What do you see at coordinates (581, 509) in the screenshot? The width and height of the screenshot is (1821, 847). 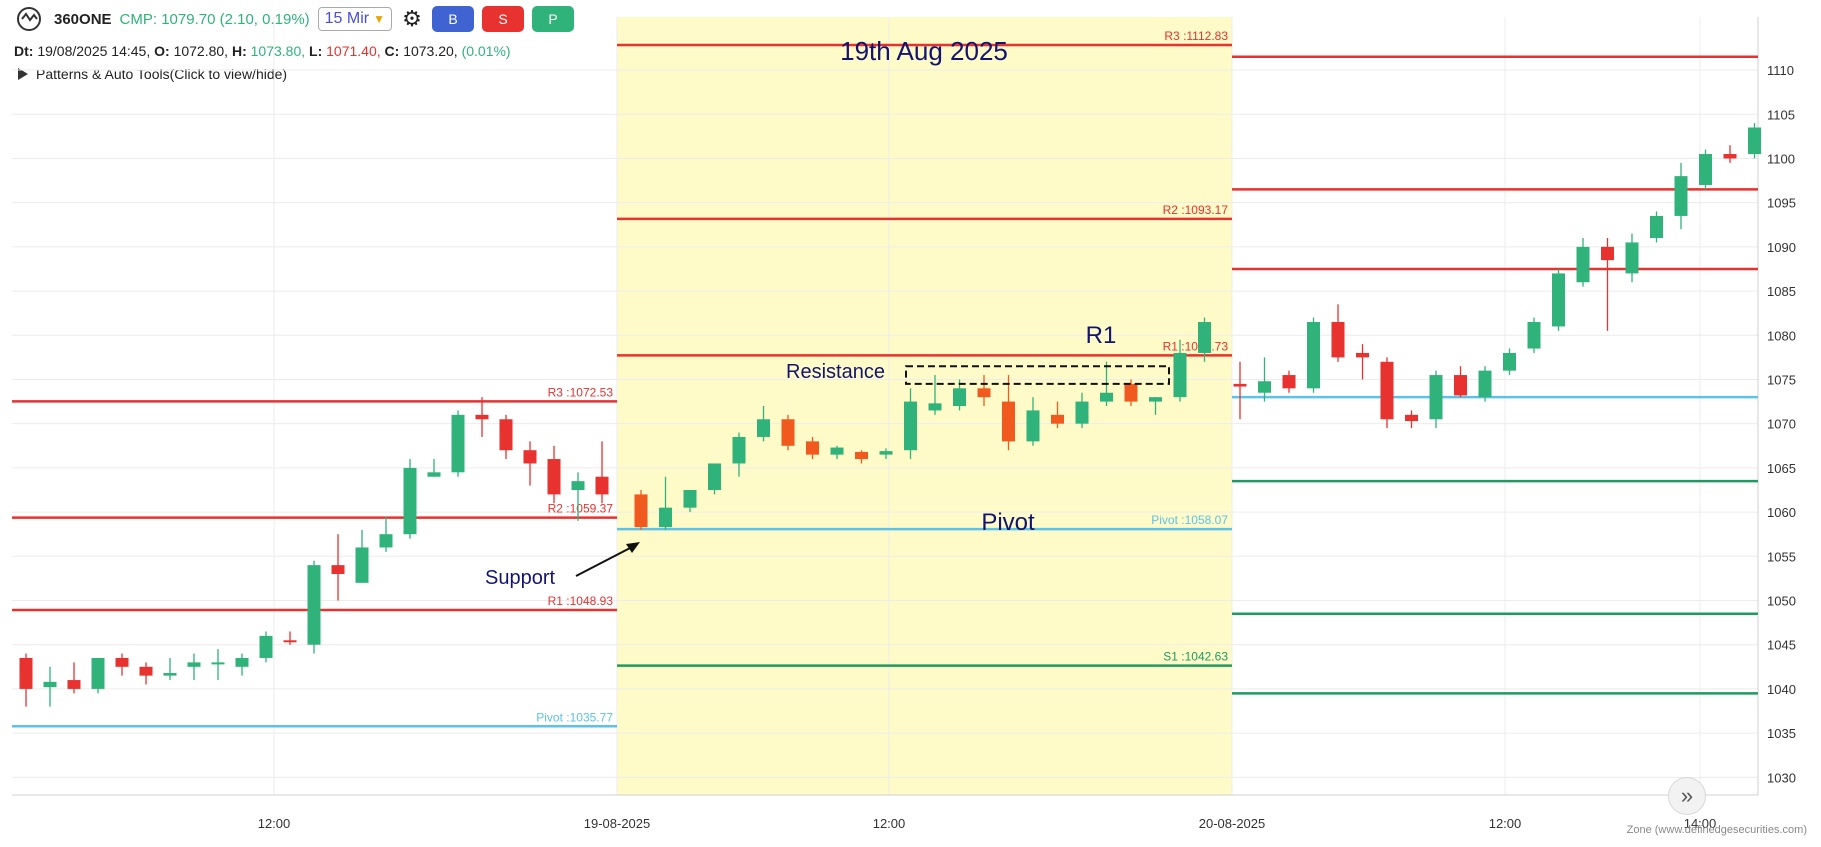 I see `pivot-level-label: R2 :1059.37` at bounding box center [581, 509].